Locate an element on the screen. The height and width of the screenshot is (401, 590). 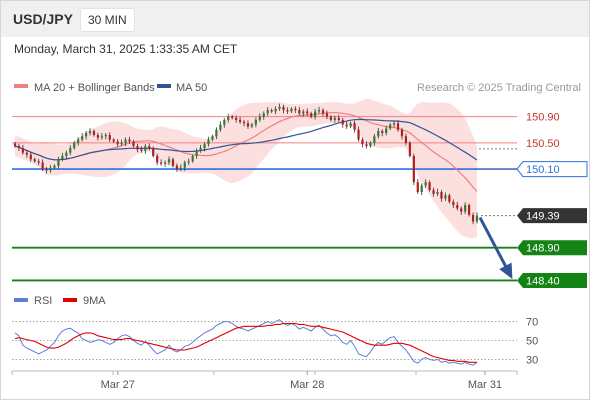
timestamp: Monday, March 31, 2025 1:33:35 AM CET is located at coordinates (126, 49).